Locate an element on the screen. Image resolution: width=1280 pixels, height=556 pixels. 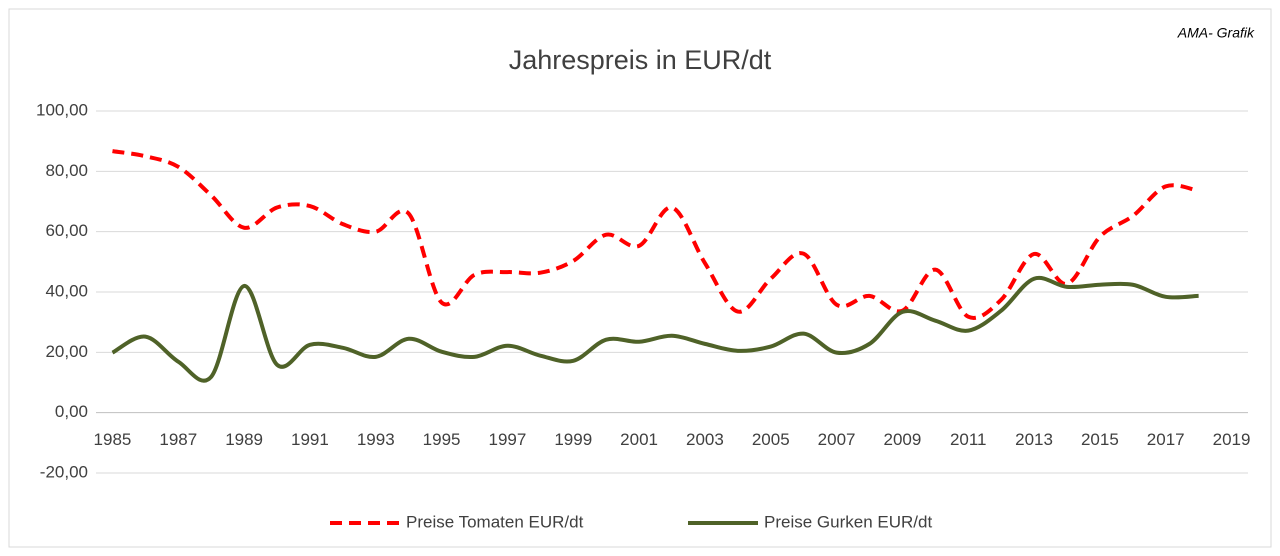
legend-label: Preise Tomaten EUR/dt is located at coordinates (495, 521).